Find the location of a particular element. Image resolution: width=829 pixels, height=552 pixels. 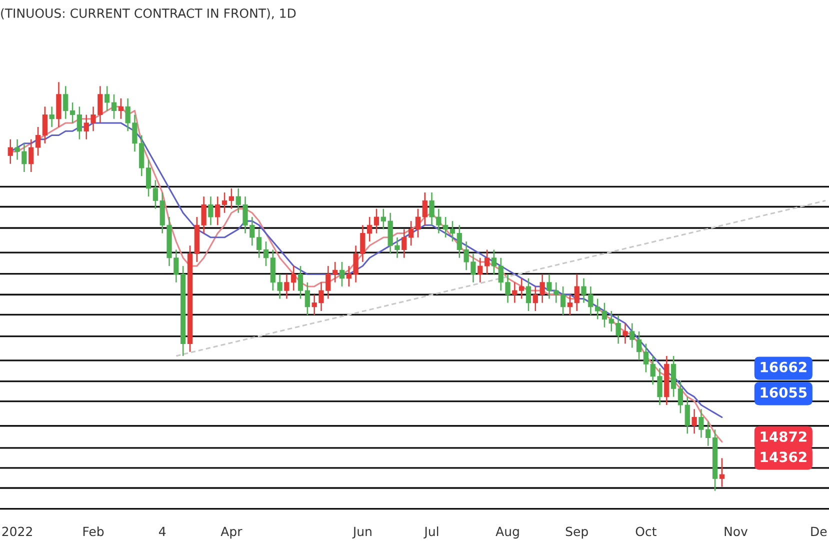

x-tick-label: Feb is located at coordinates (93, 531).